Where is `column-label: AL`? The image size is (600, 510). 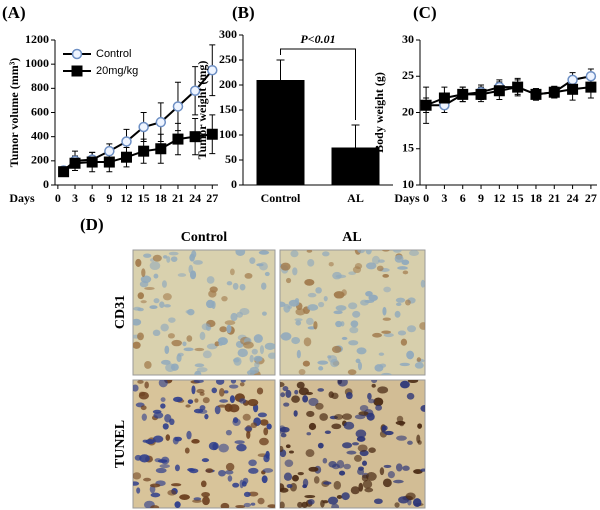
column-label: AL is located at coordinates (351, 237).